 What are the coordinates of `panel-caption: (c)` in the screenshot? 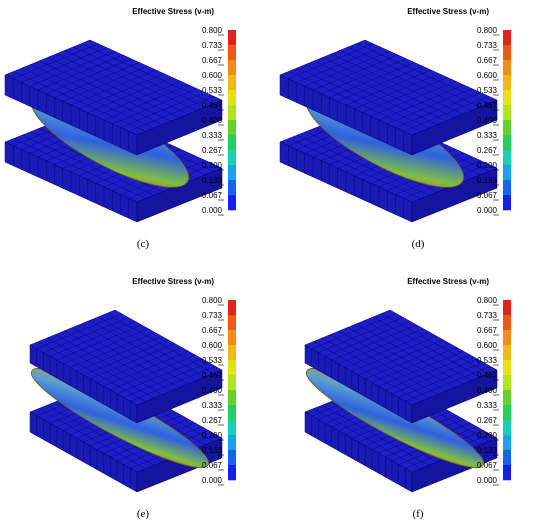 It's located at (143, 244).